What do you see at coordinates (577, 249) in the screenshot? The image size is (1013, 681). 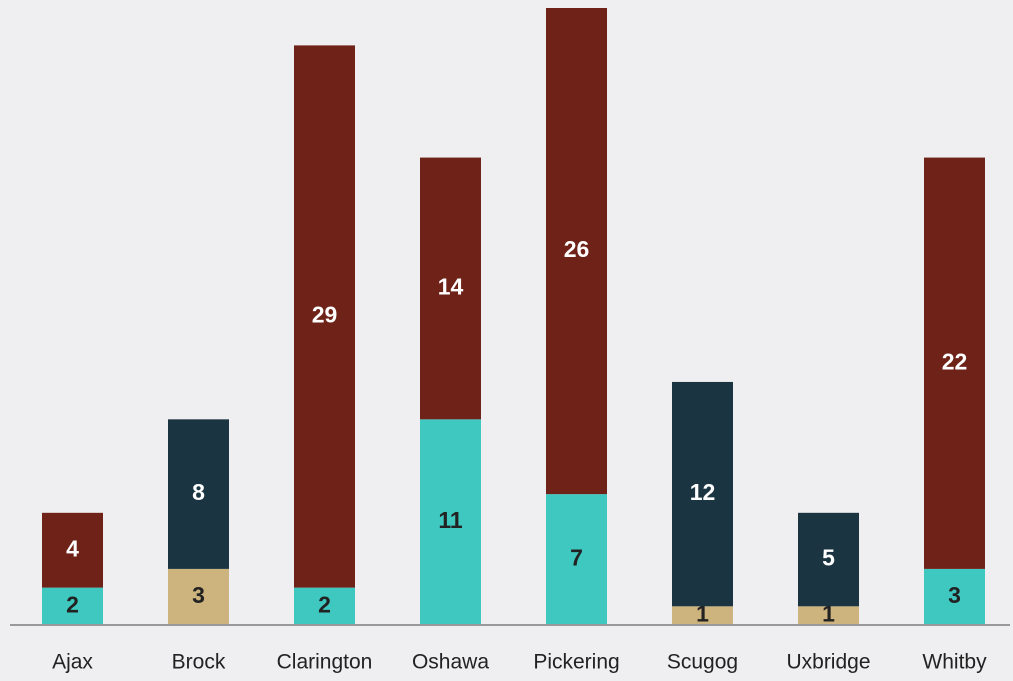 I see `data-label: 26` at bounding box center [577, 249].